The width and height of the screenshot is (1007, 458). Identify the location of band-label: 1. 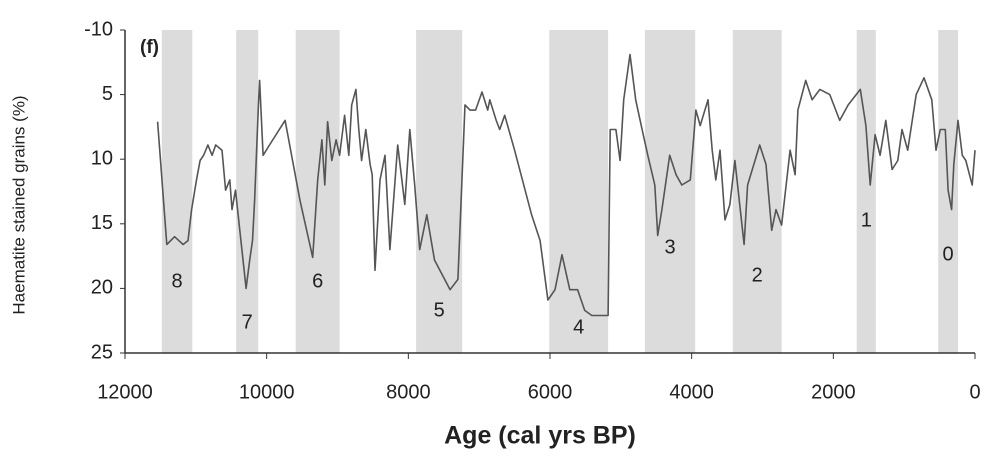
(866, 220).